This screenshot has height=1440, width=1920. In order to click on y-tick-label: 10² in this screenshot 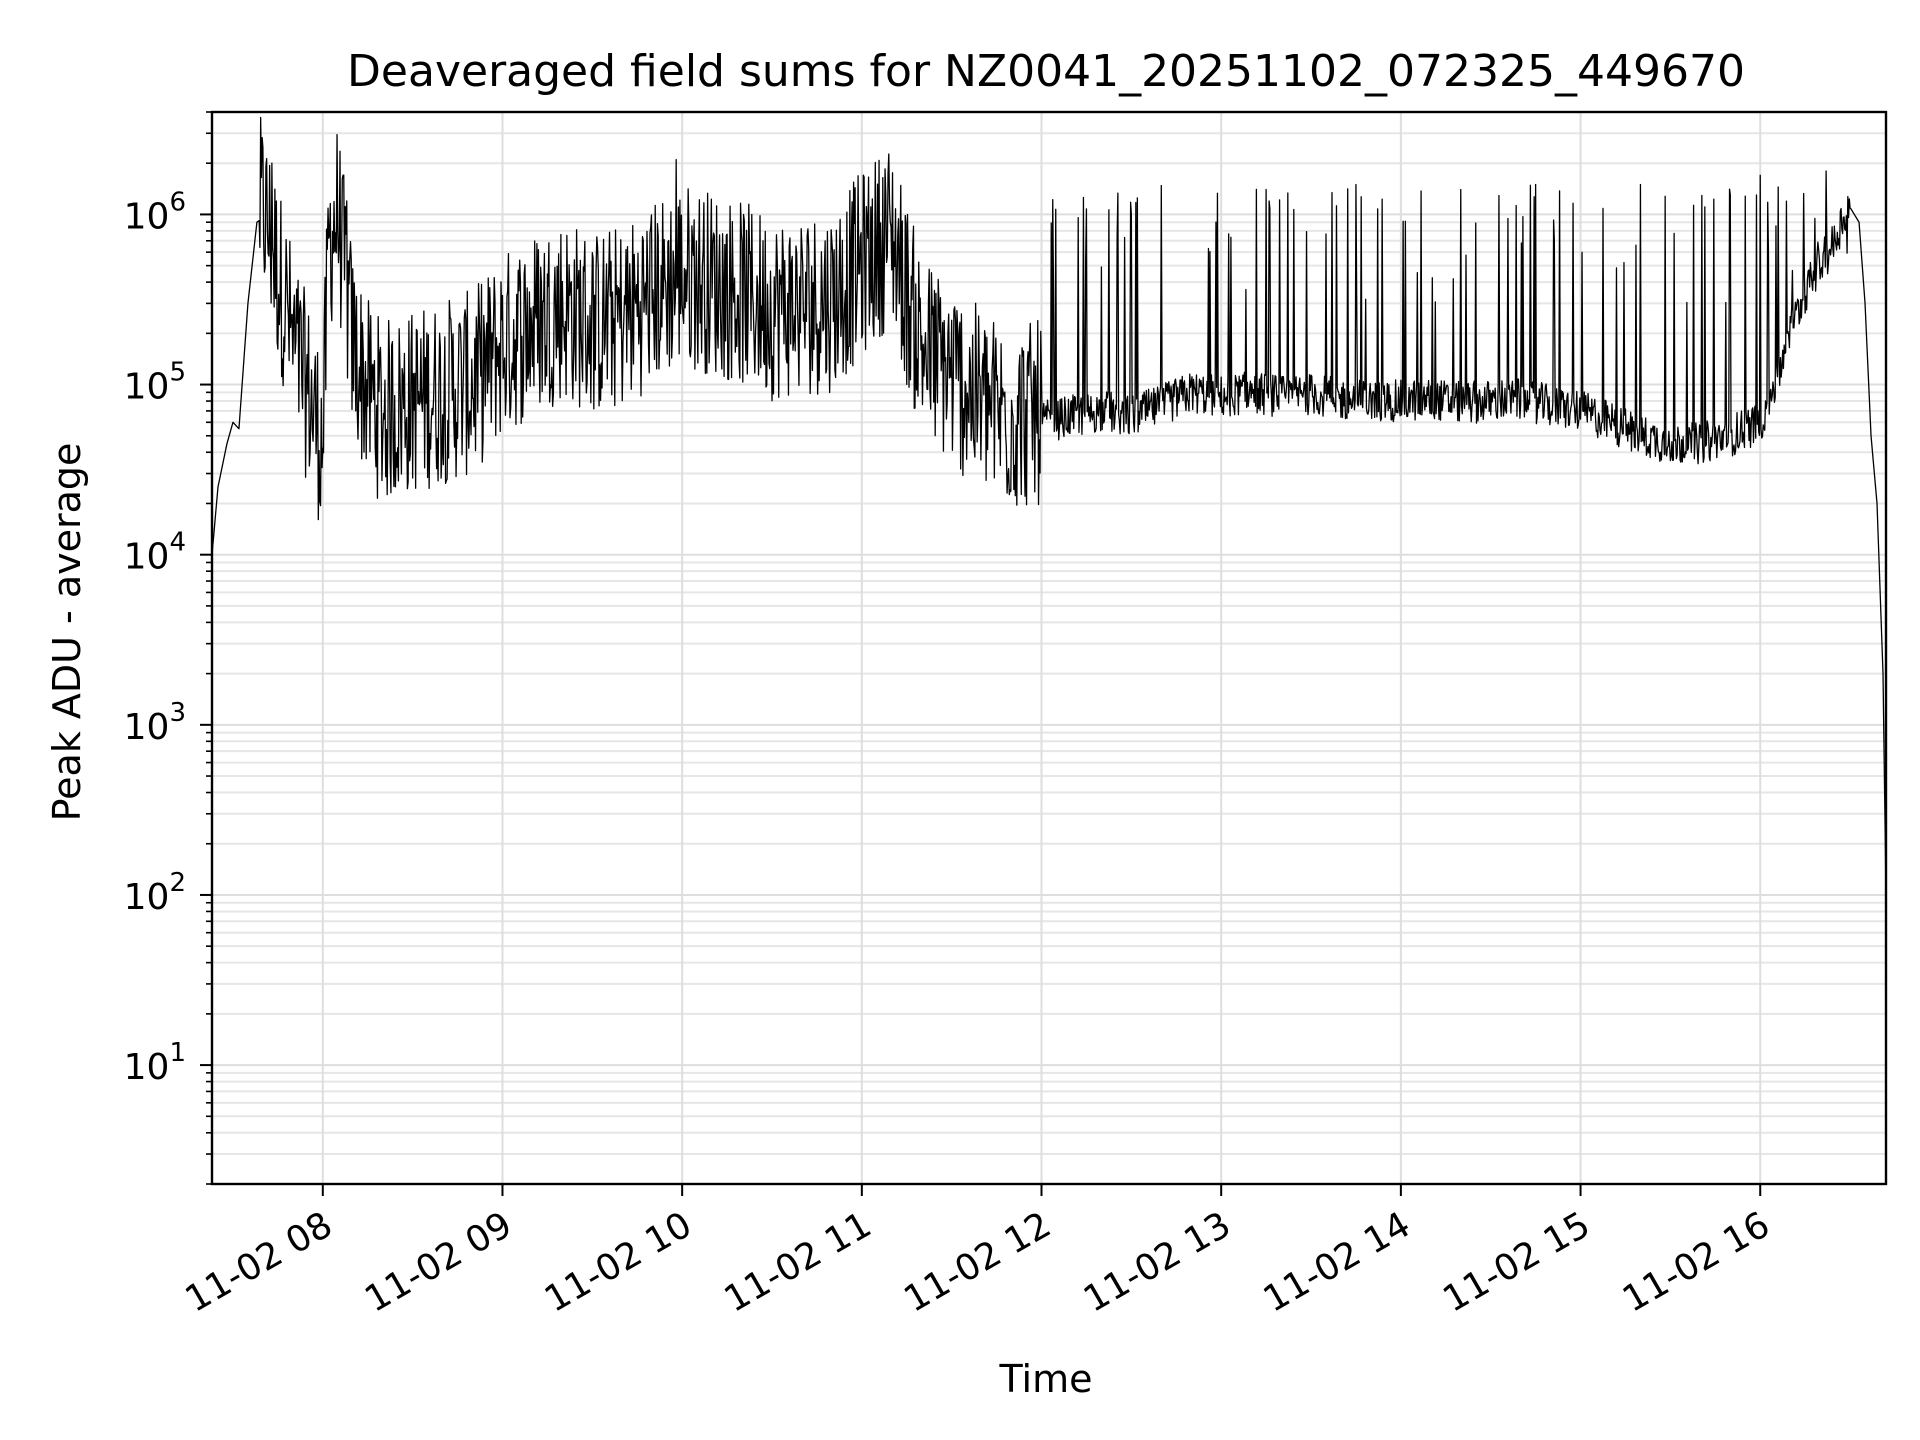, I will do `click(155, 893)`.